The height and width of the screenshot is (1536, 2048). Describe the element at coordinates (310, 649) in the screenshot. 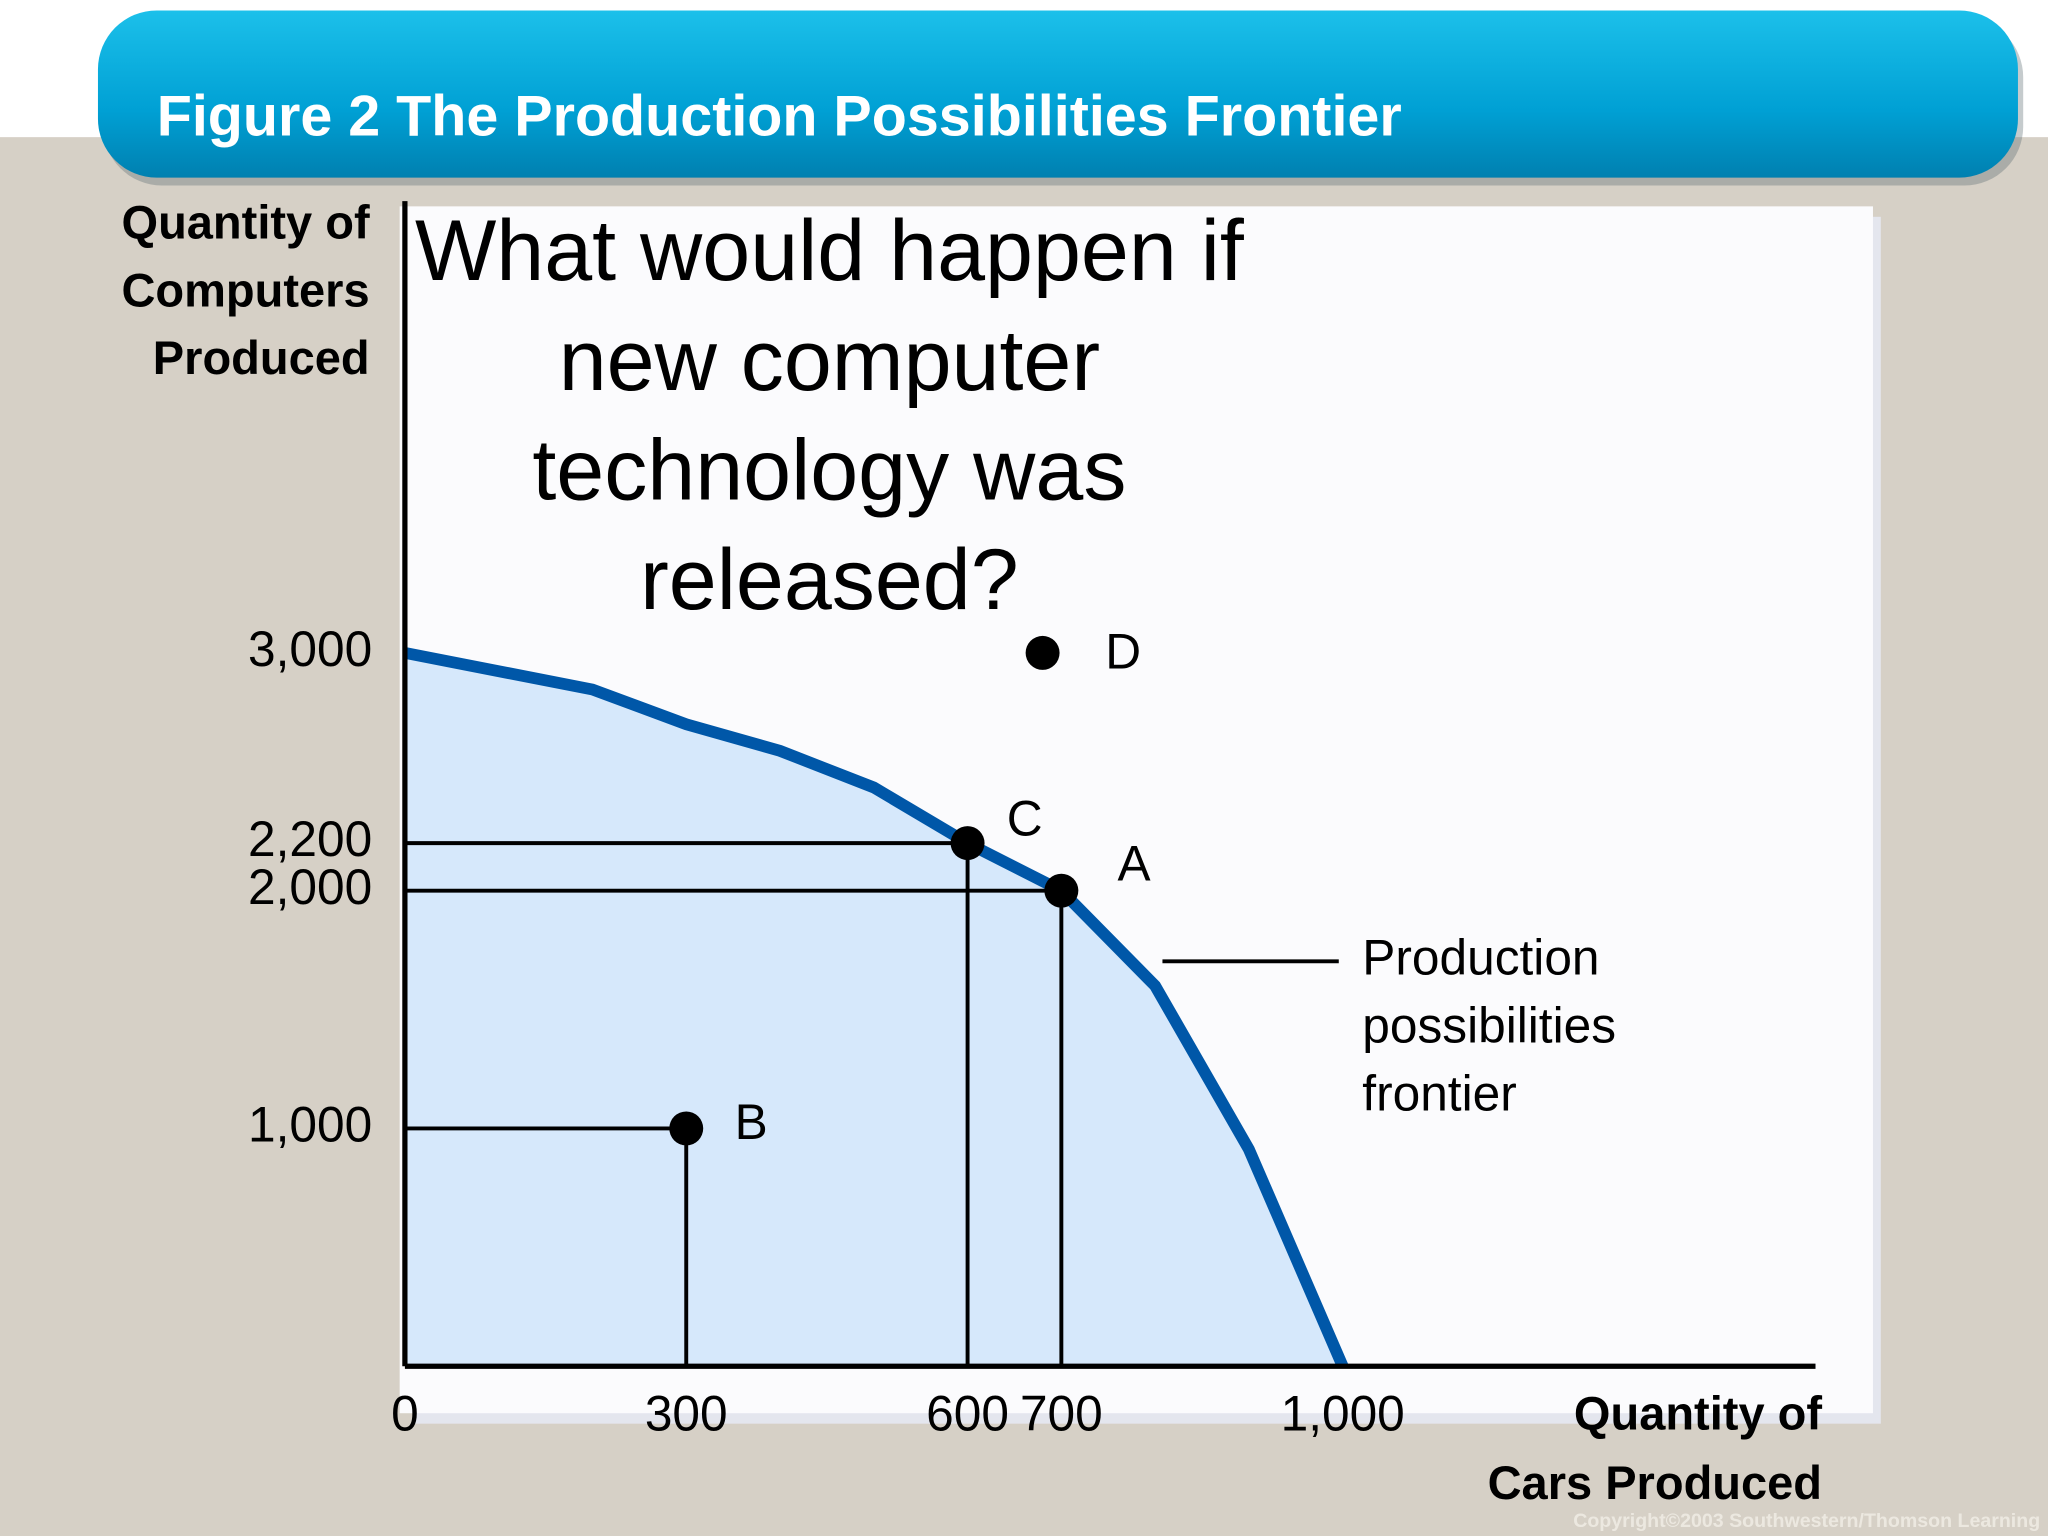

I see `y-tick-label: 3,000` at that location.